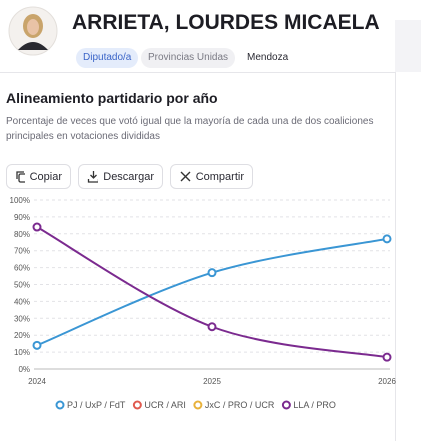  I want to click on x-tick-label: 2026, so click(387, 381).